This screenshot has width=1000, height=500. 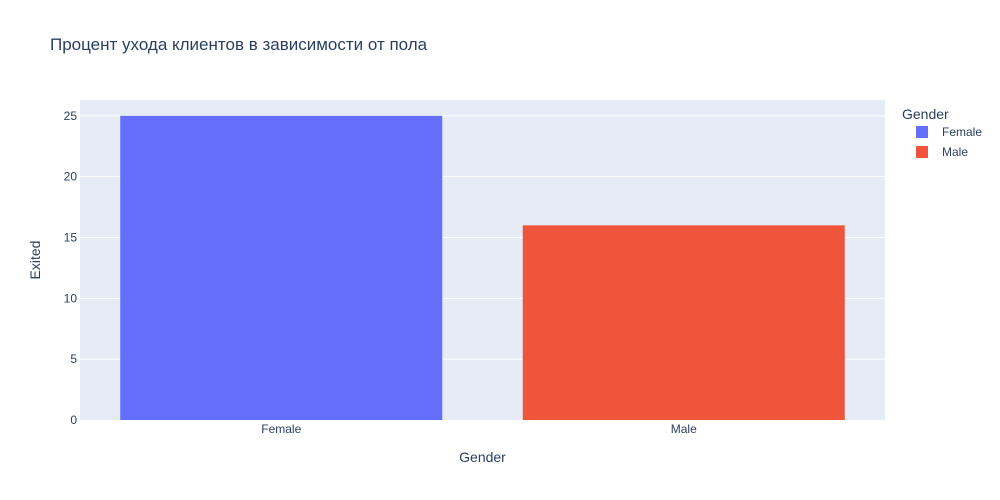 I want to click on y-tick-label: 20, so click(x=71, y=177).